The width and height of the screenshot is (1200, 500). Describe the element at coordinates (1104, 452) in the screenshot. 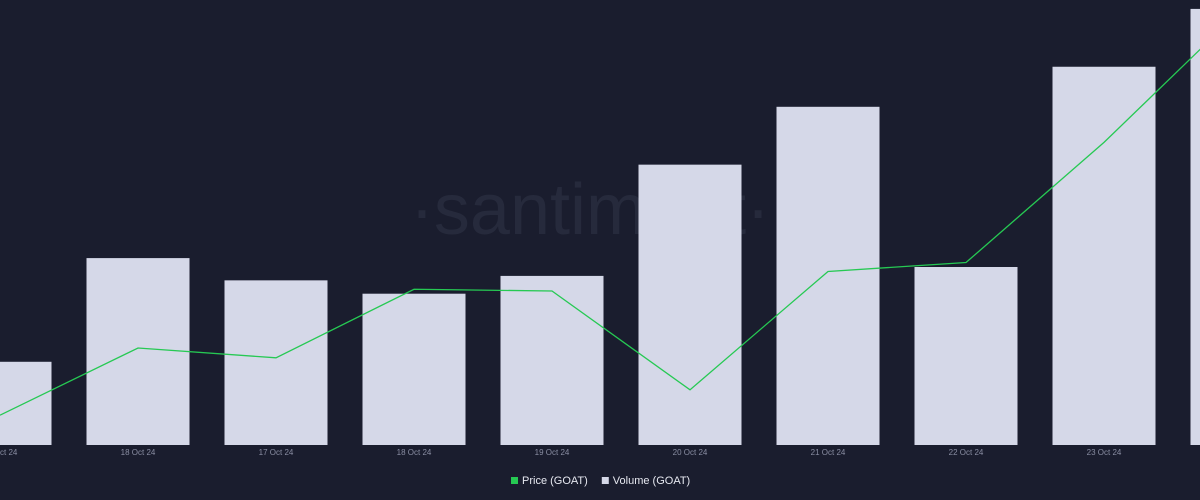

I see `x-tick-label: 23 Oct 24` at that location.